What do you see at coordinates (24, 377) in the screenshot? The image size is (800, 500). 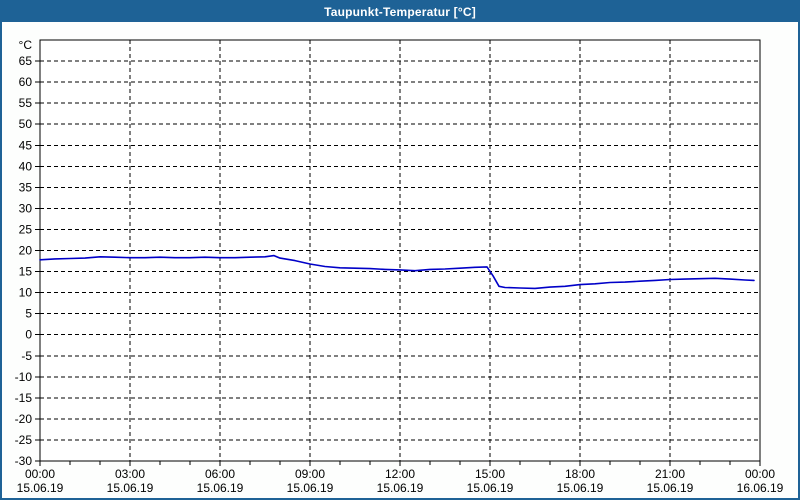 I see `y-tick-label: -10` at bounding box center [24, 377].